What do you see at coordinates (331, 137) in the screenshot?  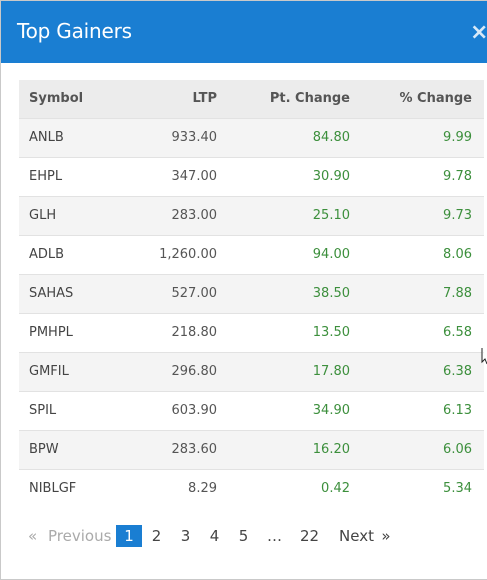 I see `pt-change-cell: 84.80` at bounding box center [331, 137].